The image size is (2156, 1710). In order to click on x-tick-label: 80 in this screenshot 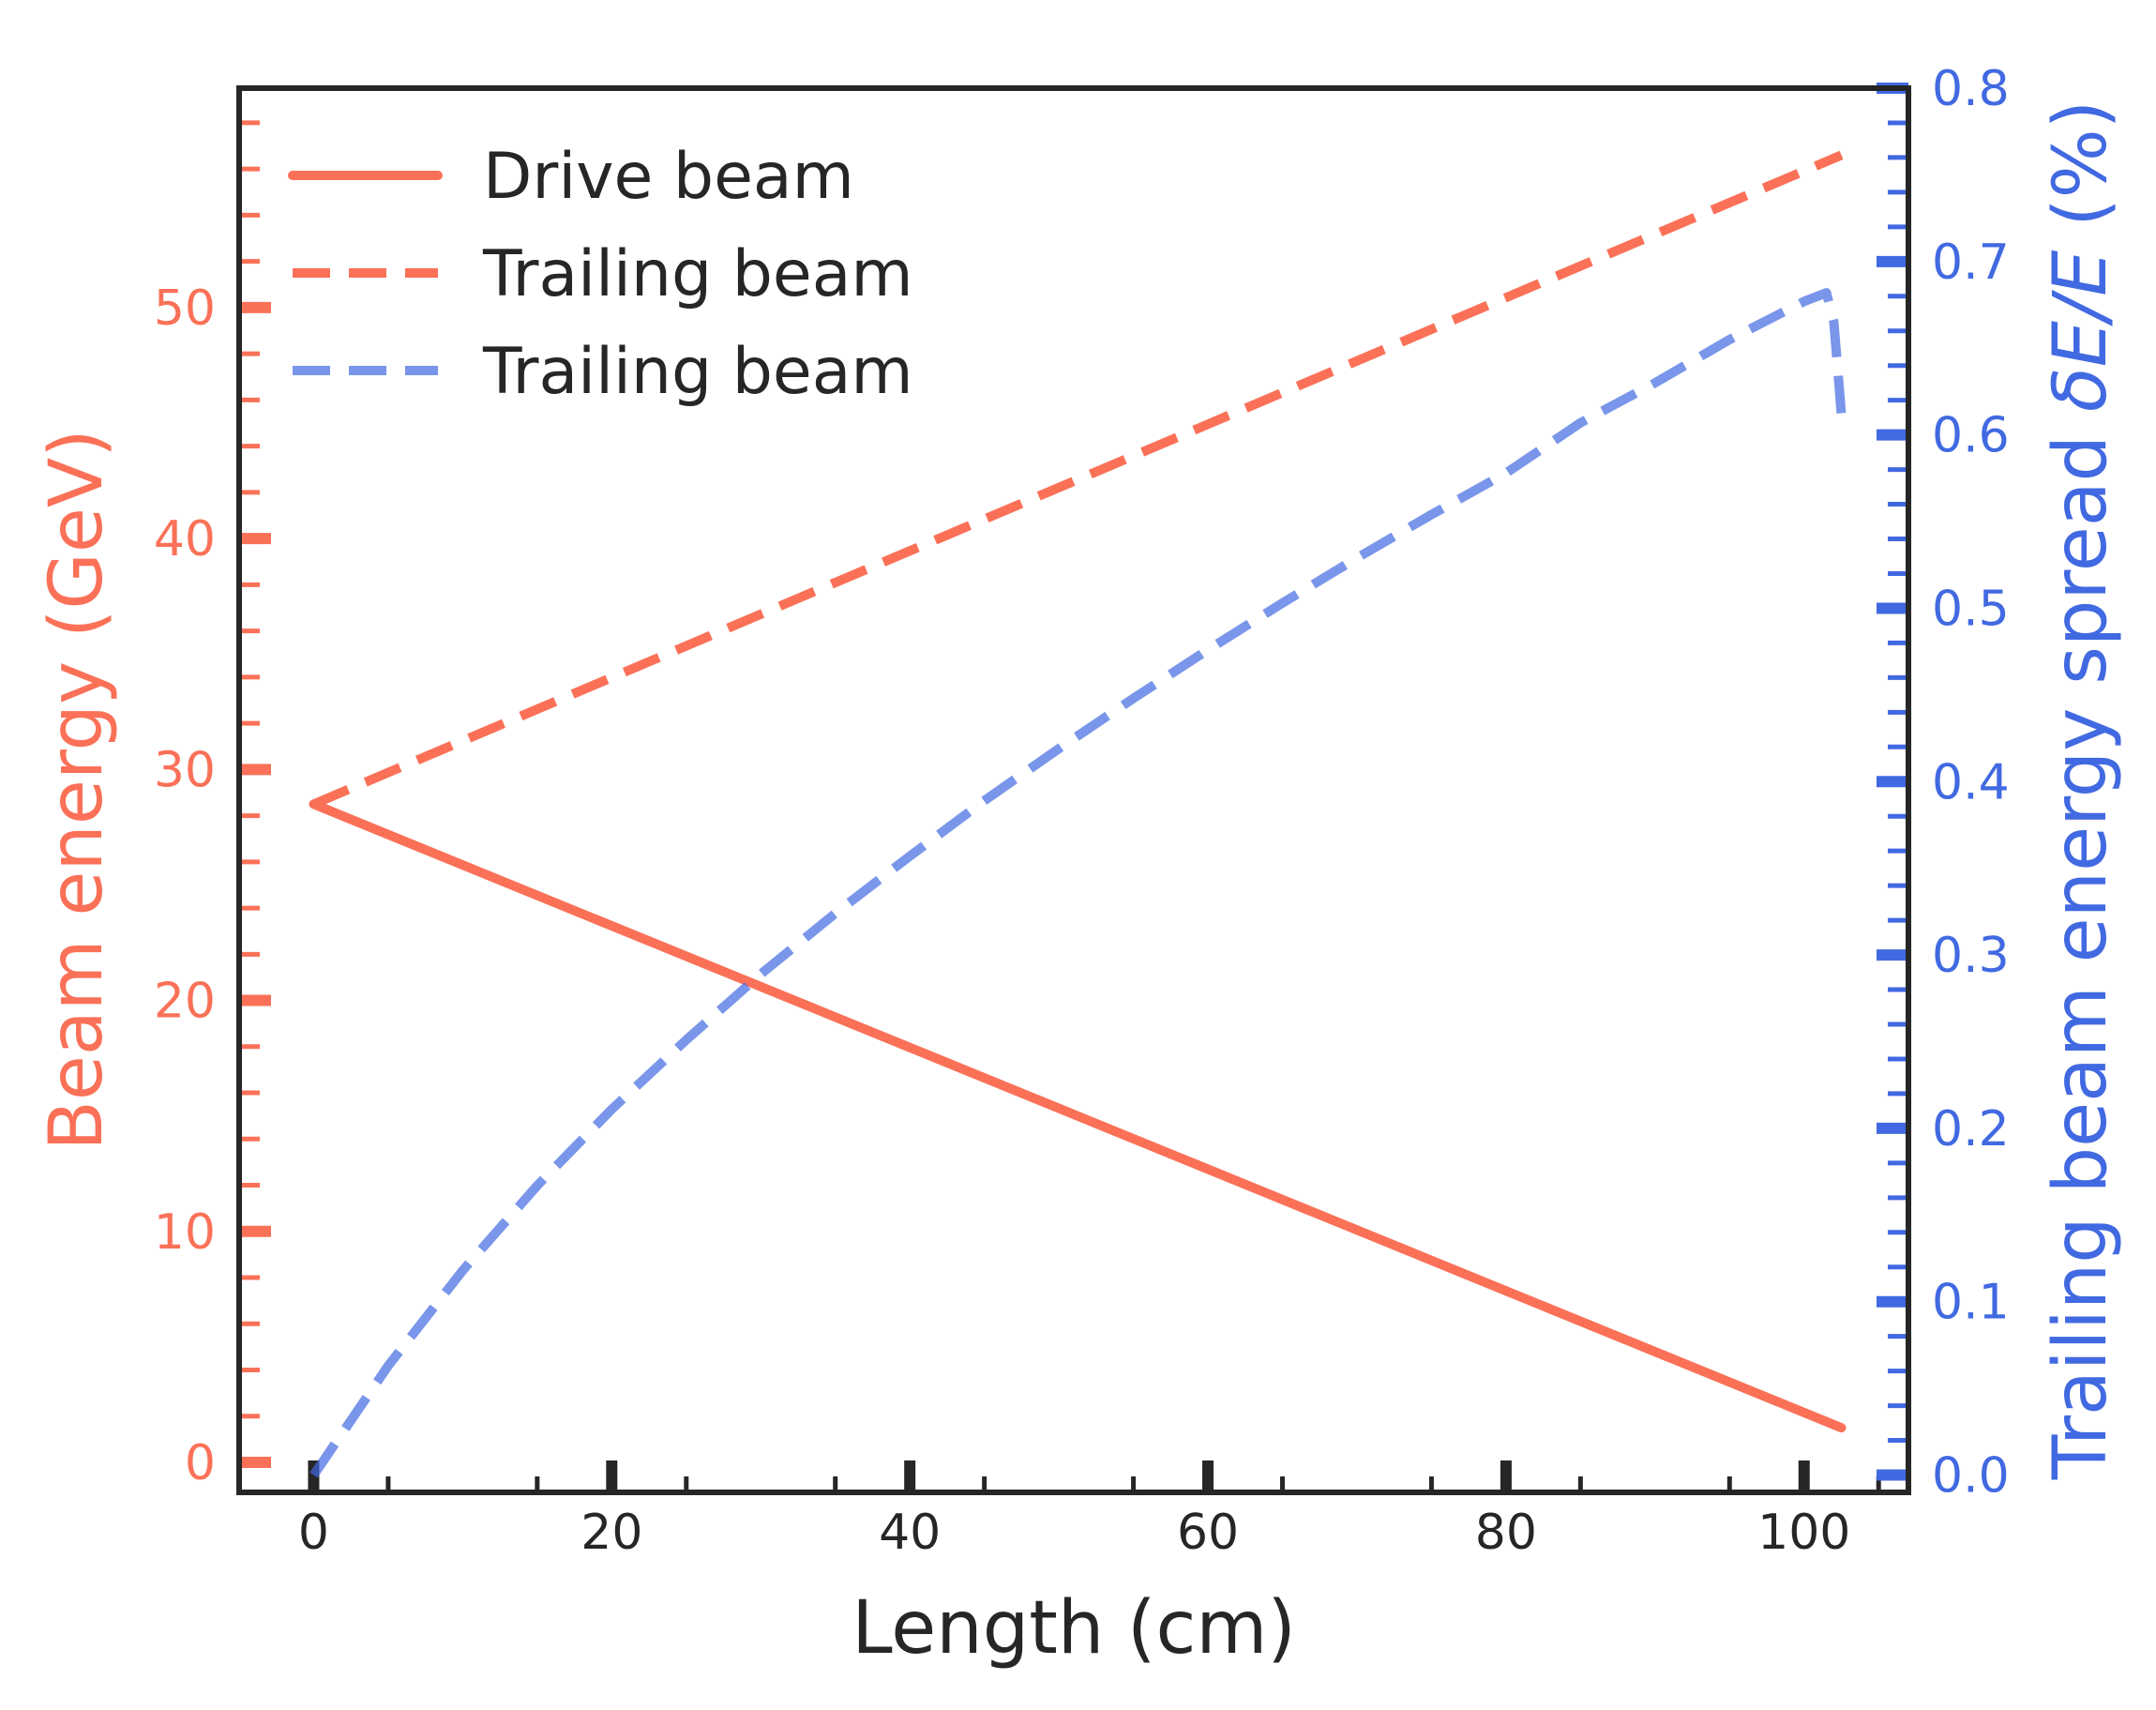, I will do `click(1506, 1533)`.